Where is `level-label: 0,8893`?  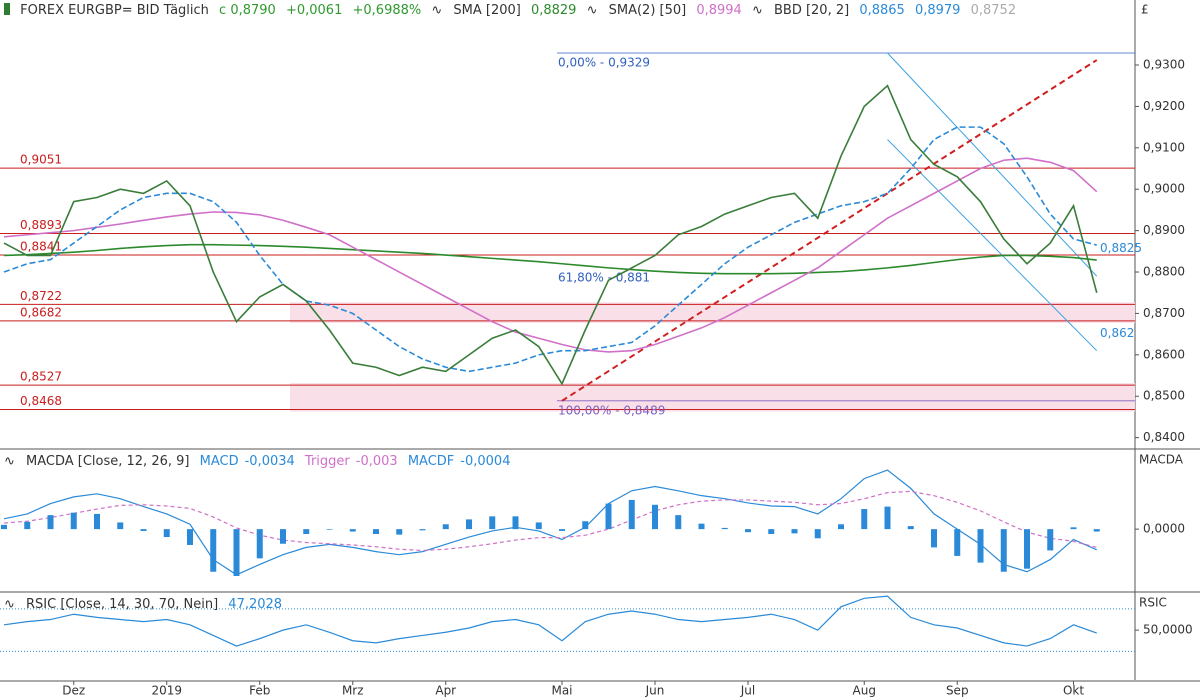
level-label: 0,8893 is located at coordinates (41, 225).